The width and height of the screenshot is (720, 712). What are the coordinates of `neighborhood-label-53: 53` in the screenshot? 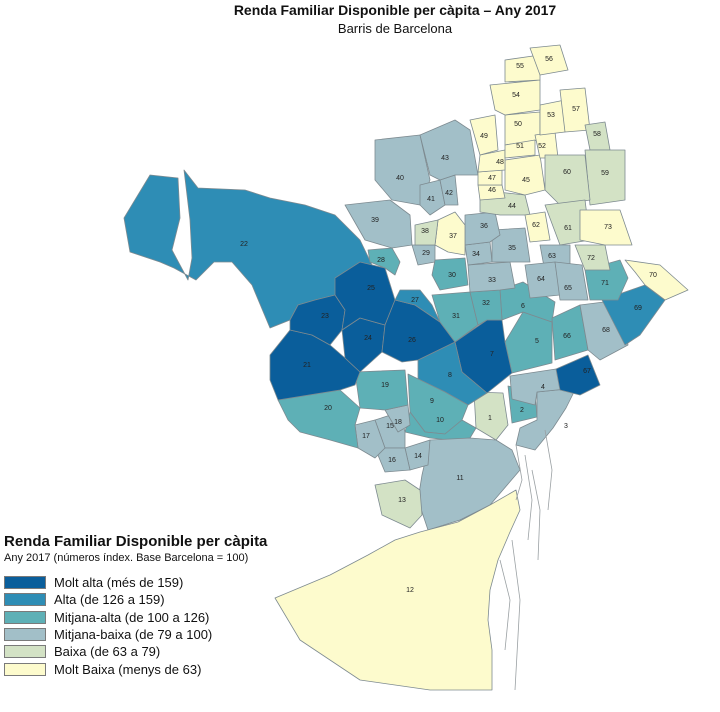 It's located at (551, 115).